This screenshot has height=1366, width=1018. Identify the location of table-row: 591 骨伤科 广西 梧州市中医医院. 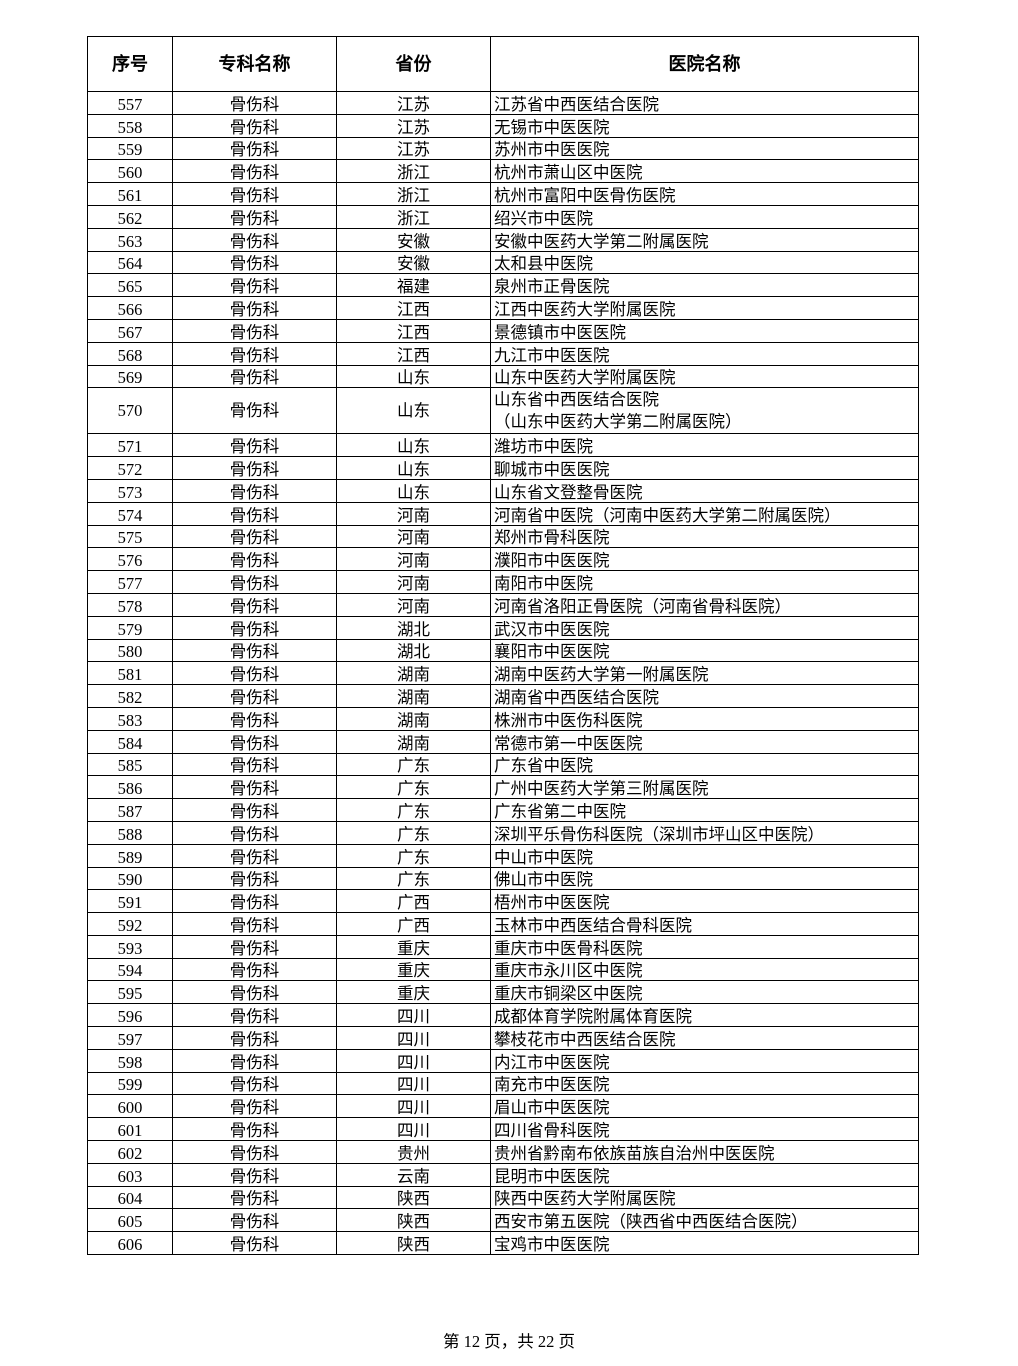
(503, 901).